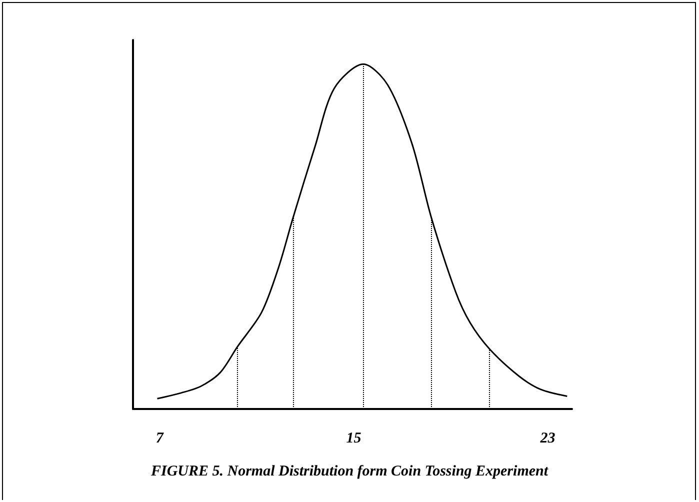 The width and height of the screenshot is (699, 502). I want to click on text: FIGURE 5. Normal Distribution form Coin Tossing Experiment, so click(349, 472).